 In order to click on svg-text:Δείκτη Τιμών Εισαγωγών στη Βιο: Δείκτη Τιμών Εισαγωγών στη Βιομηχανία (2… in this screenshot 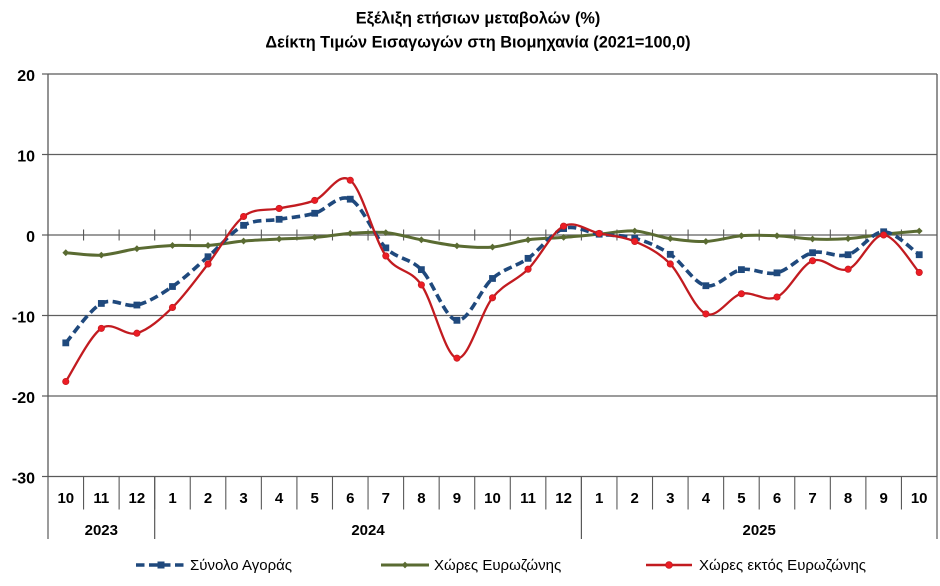, I will do `click(477, 43)`.